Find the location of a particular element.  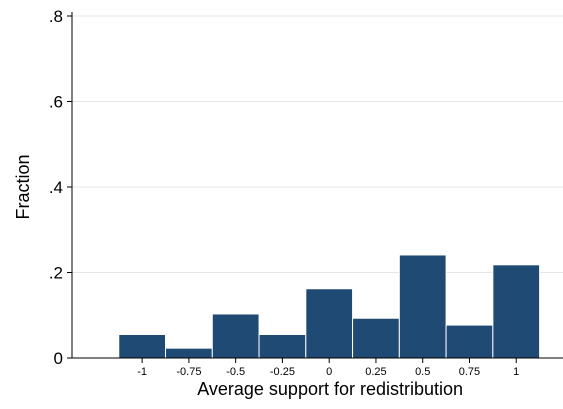

x-axis-ticks: -1 -0.75 -0.5 -0.25 0 0.25 0.5 0.75 1 is located at coordinates (328, 368).